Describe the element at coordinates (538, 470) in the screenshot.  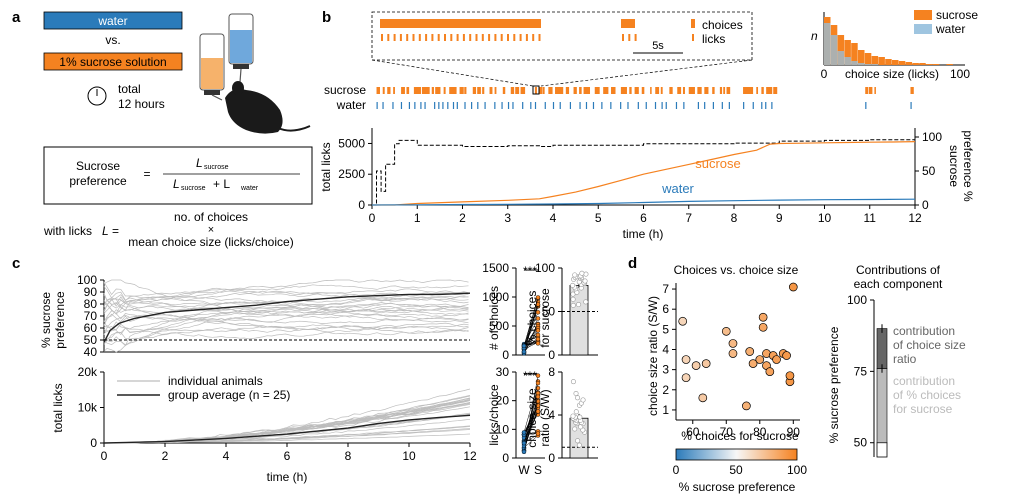
I see `licks-xtick-s: S` at that location.